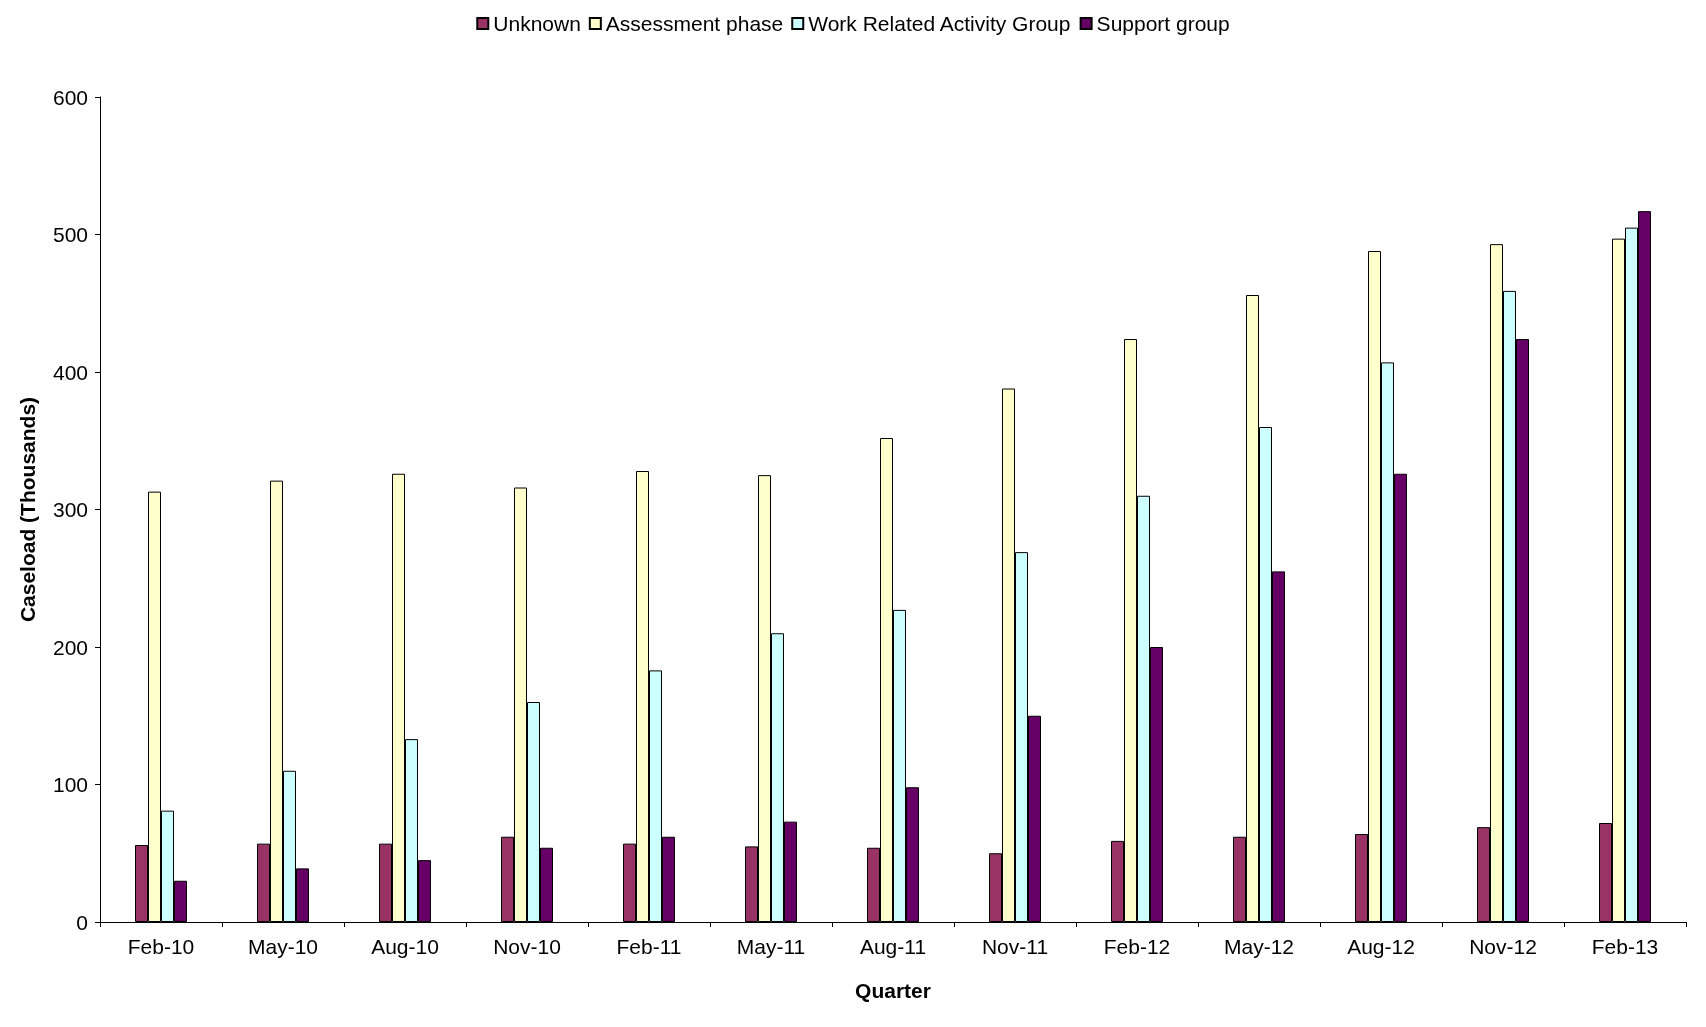 This screenshot has width=1706, height=1027. I want to click on y-tick-label: 200, so click(70, 647).